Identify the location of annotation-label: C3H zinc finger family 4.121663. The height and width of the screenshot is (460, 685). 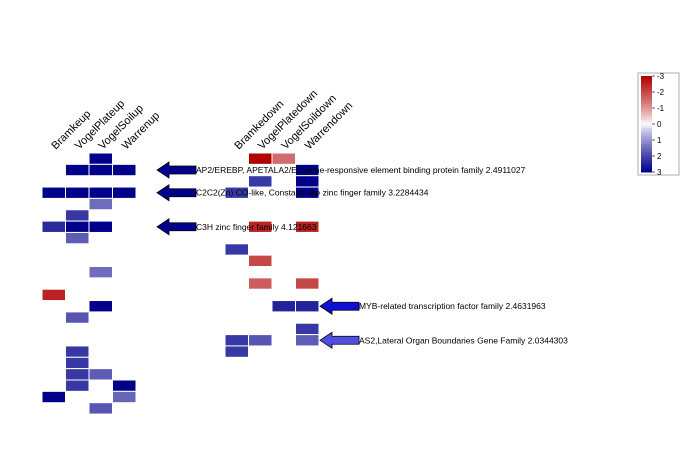
(256, 227).